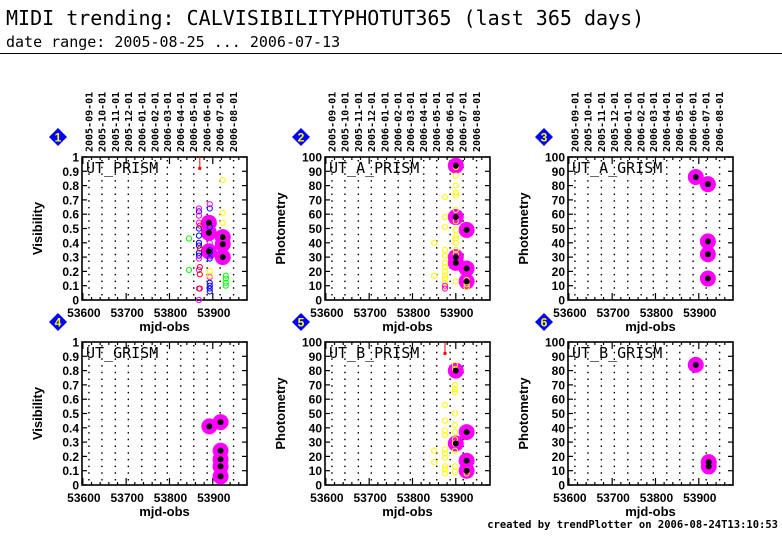 The image size is (782, 542). Describe the element at coordinates (464, 122) in the screenshot. I see `date-tick-label: 2006-07-01` at that location.